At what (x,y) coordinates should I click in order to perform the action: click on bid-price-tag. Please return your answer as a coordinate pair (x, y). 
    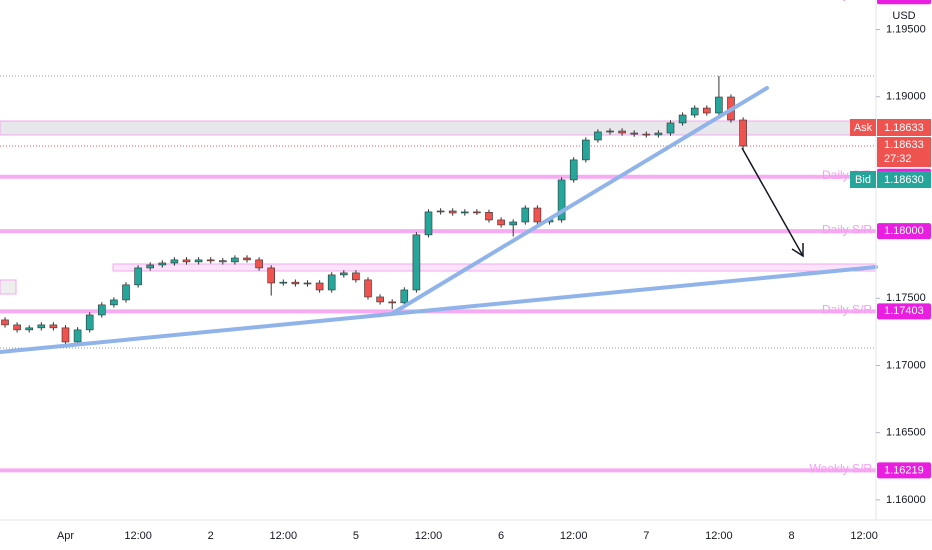
    Looking at the image, I should click on (904, 179).